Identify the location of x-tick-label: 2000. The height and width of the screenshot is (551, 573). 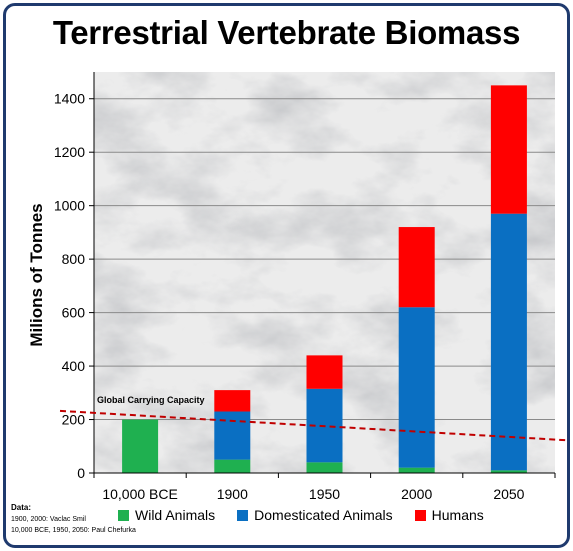
(416, 494).